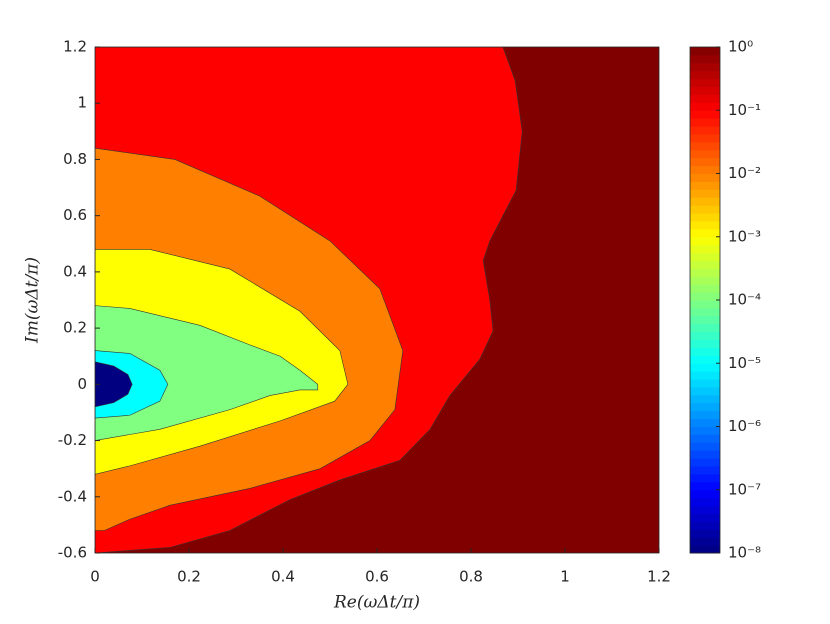 The image size is (830, 624). Describe the element at coordinates (740, 47) in the screenshot. I see `colorbar-tick-label: 10⁰` at that location.